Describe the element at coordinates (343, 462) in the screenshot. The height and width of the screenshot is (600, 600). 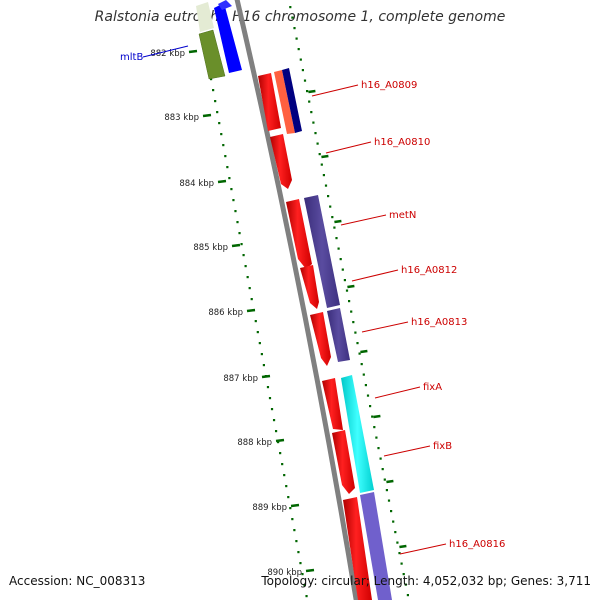
I see `cds-fixB` at that location.